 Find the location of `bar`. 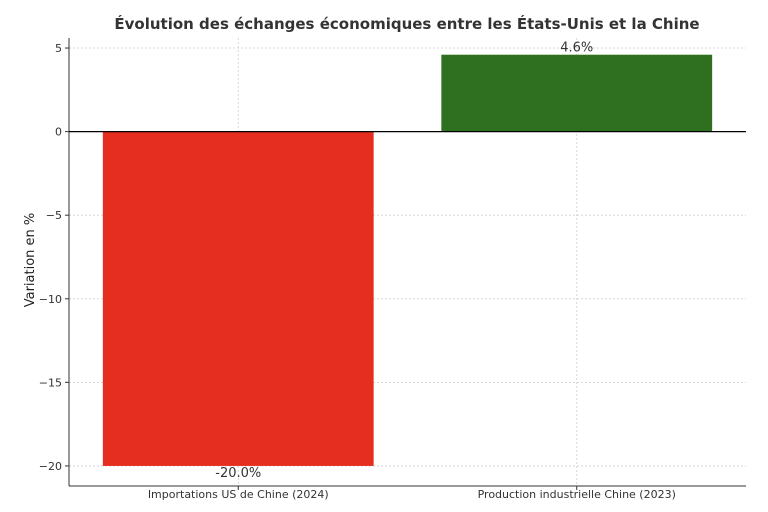

bar is located at coordinates (577, 93).